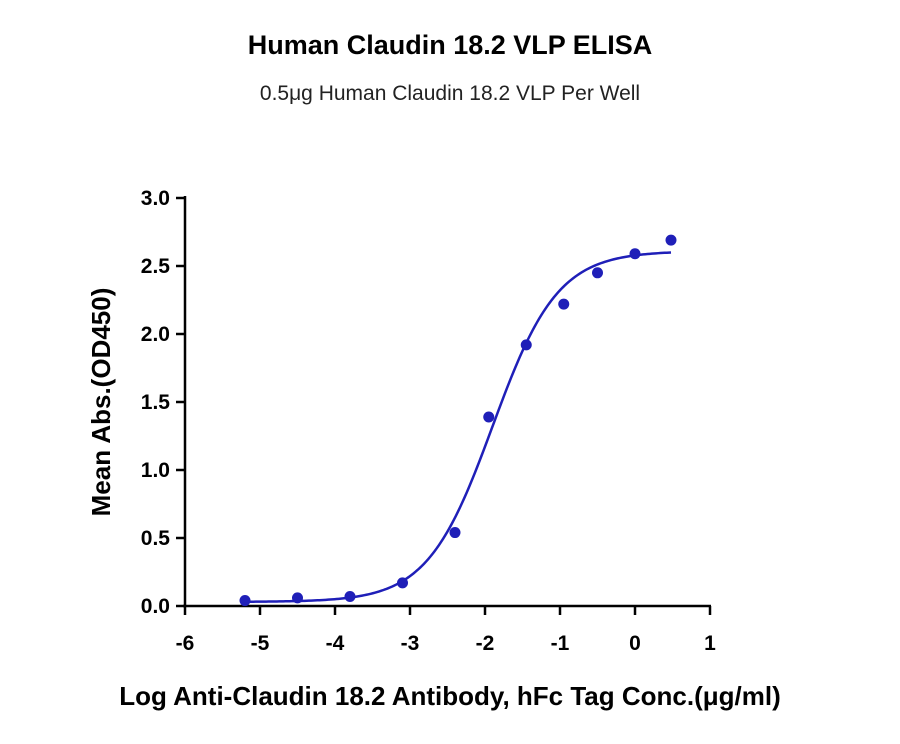  Describe the element at coordinates (156, 266) in the screenshot. I see `y-tick-label: 2.5` at that location.